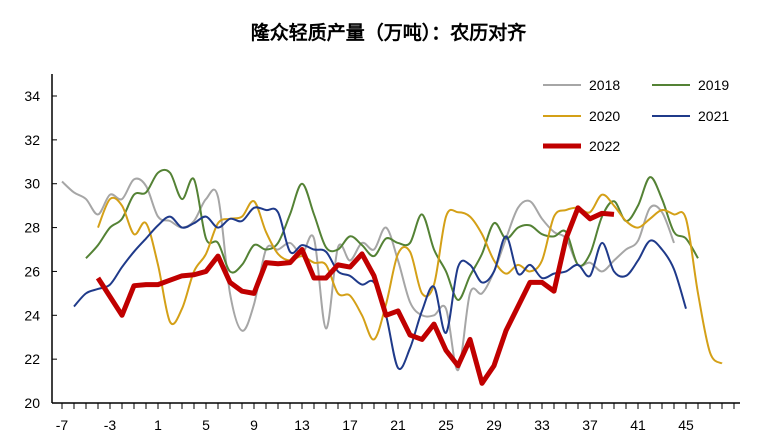  I want to click on y-tick-label: 34, so click(32, 96).